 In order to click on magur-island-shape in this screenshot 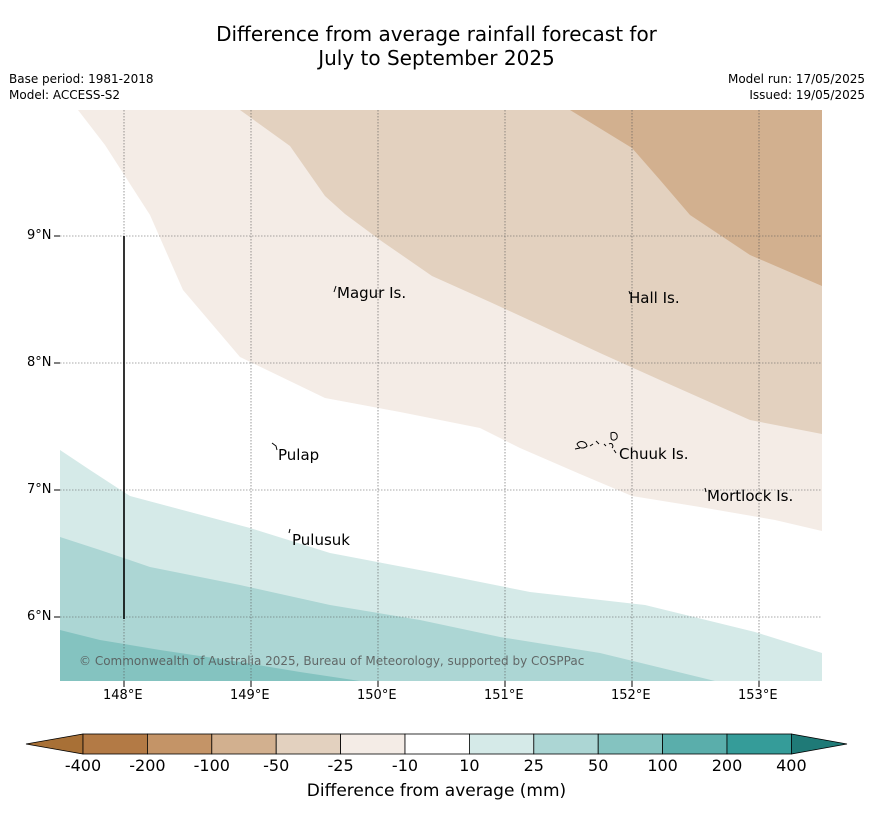, I will do `click(335, 289)`.